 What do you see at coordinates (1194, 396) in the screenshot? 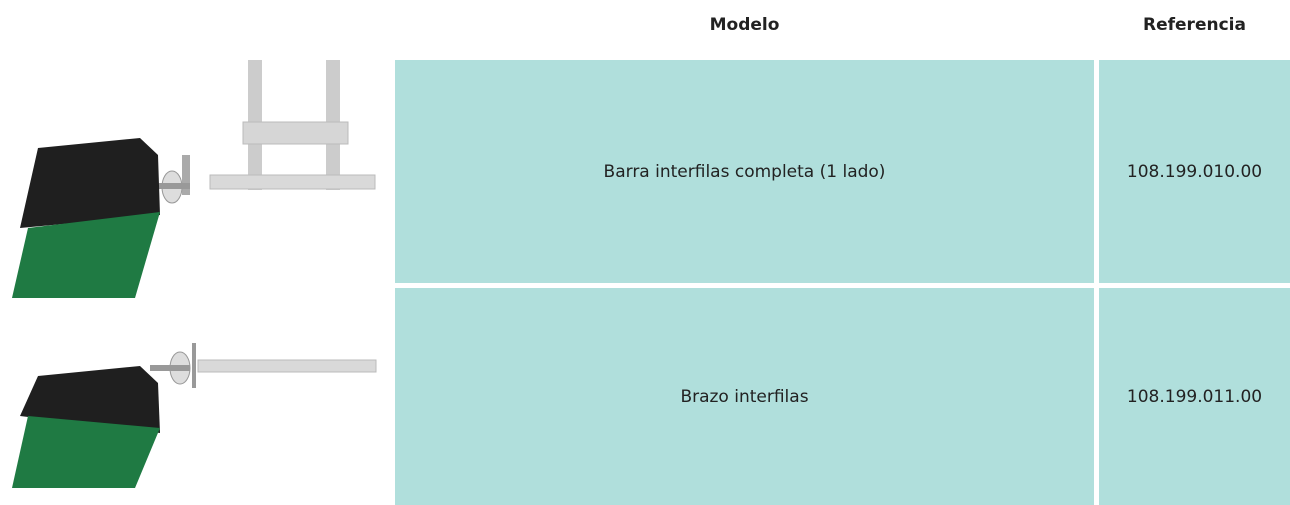
I see `reference-cell: 108.199.011.00` at bounding box center [1194, 396].